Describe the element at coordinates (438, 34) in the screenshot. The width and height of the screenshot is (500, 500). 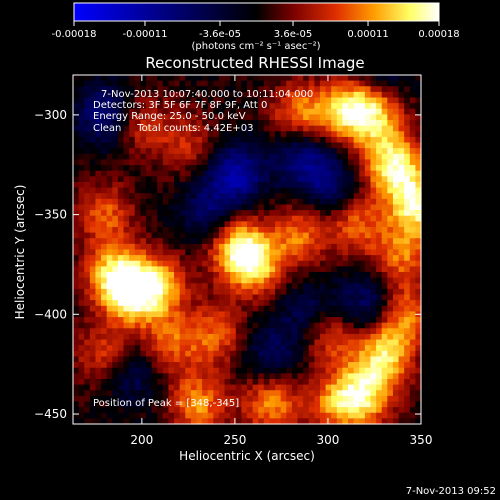
I see `colorbar-tick-label: 0.00018` at that location.